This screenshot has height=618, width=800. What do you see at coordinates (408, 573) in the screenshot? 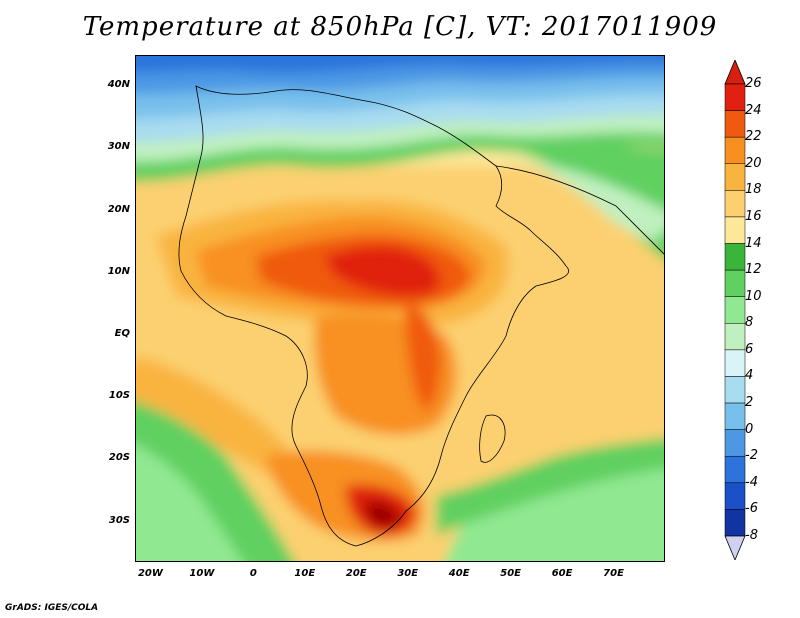
I see `lon-label: 30E` at bounding box center [408, 573].